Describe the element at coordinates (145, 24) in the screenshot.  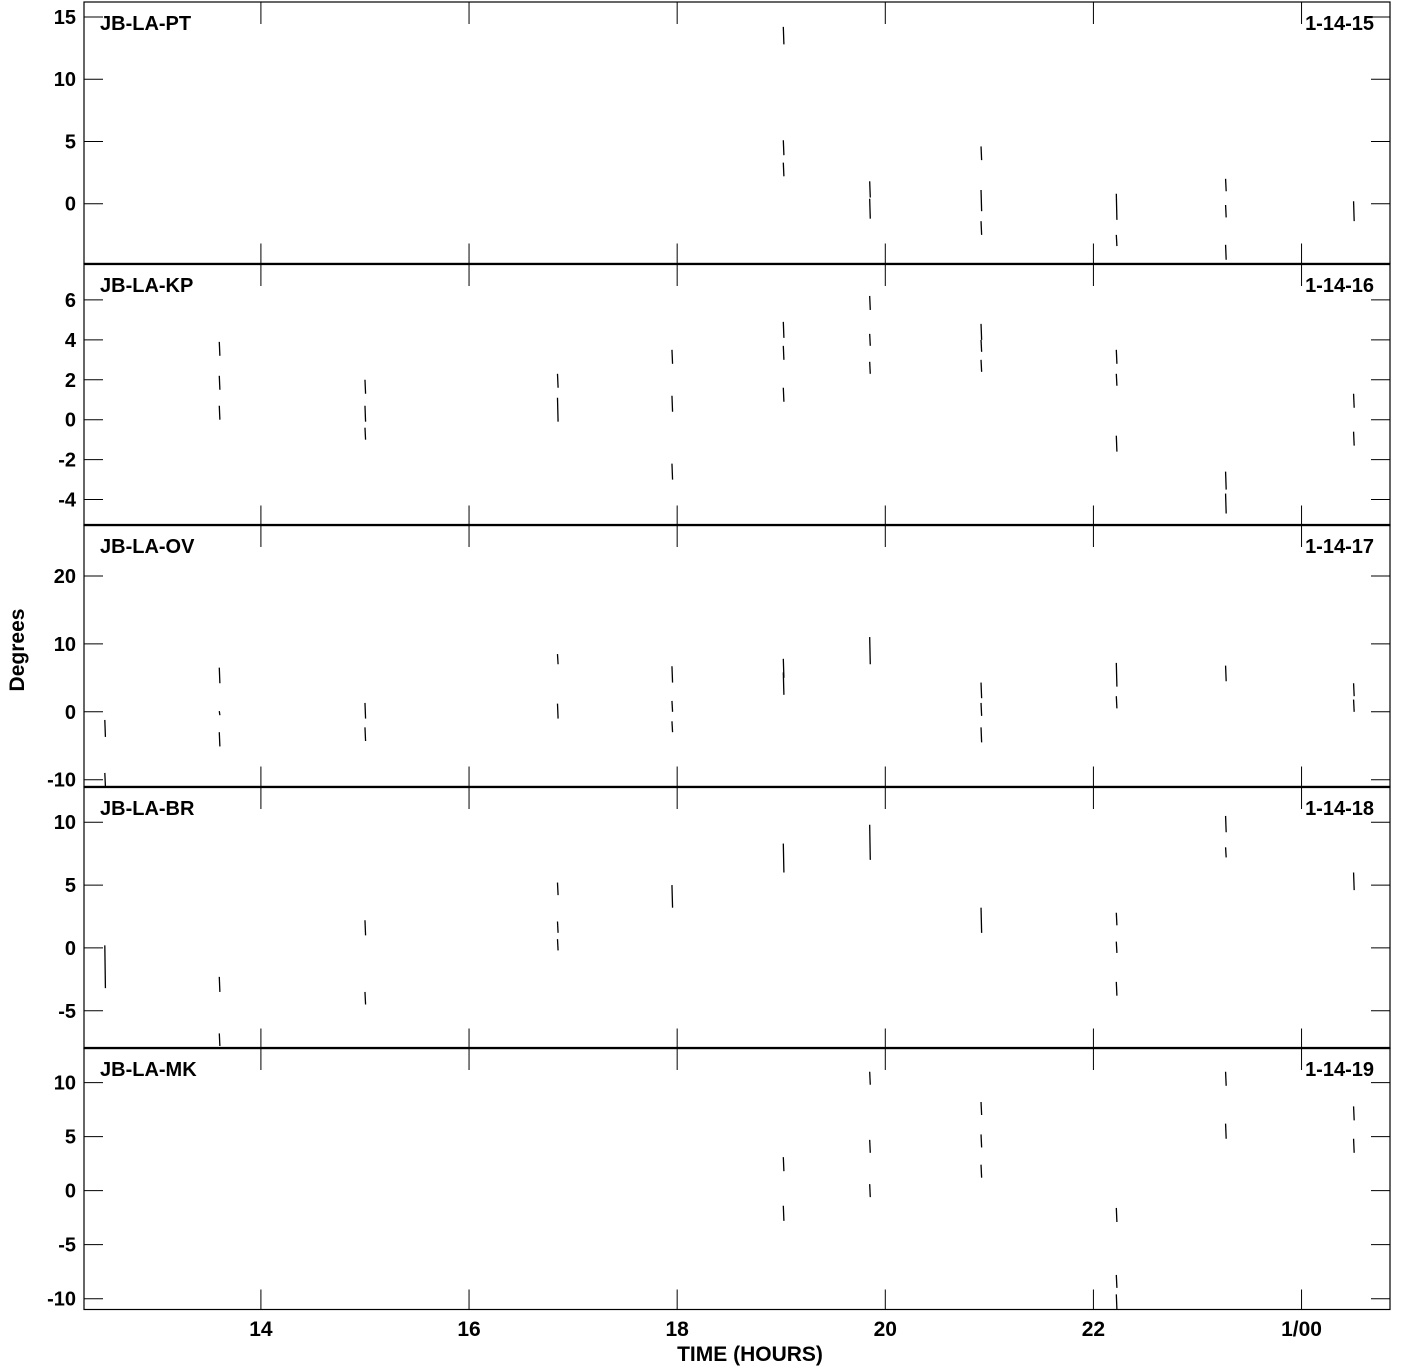
I see `baseline-label: JB-LA-PT` at that location.